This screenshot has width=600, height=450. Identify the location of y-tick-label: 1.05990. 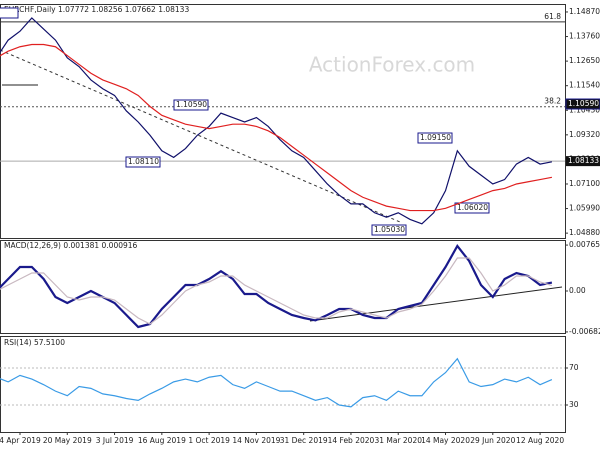
(584, 208).